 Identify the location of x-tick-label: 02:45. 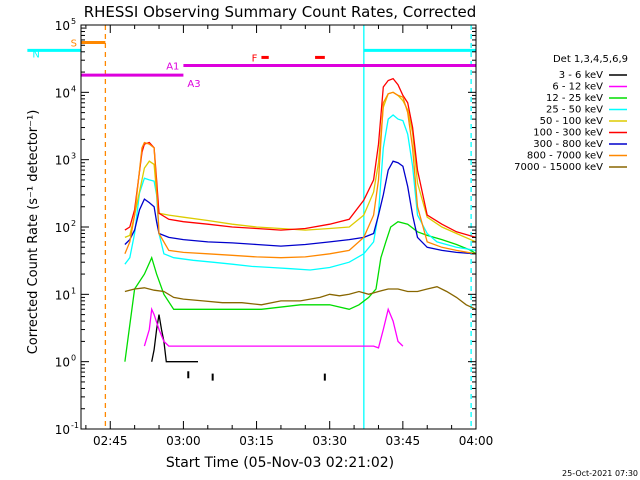
(110, 441).